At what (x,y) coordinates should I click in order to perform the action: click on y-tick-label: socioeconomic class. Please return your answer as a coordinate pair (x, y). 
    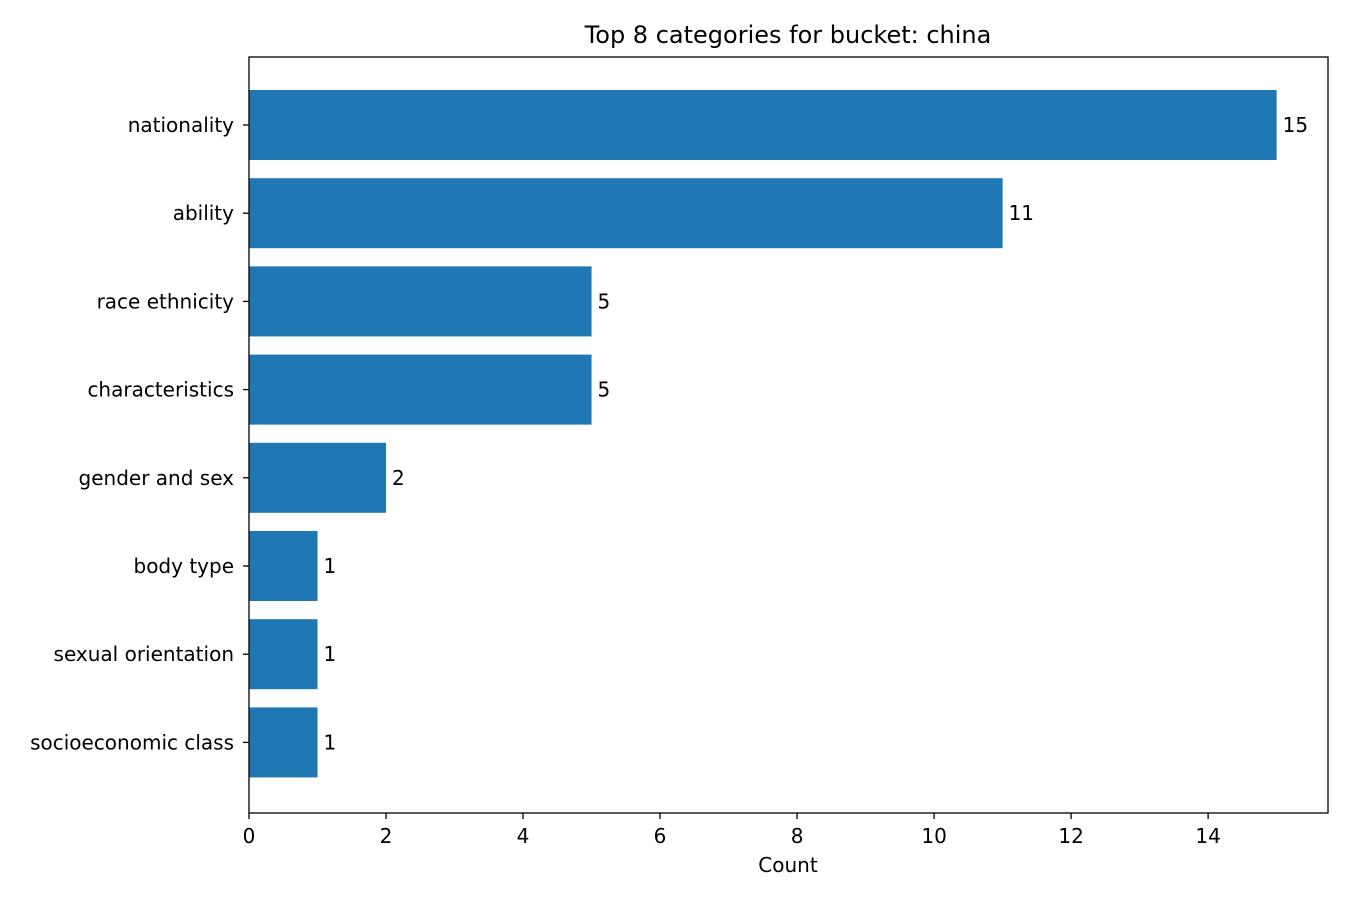
    Looking at the image, I should click on (132, 742).